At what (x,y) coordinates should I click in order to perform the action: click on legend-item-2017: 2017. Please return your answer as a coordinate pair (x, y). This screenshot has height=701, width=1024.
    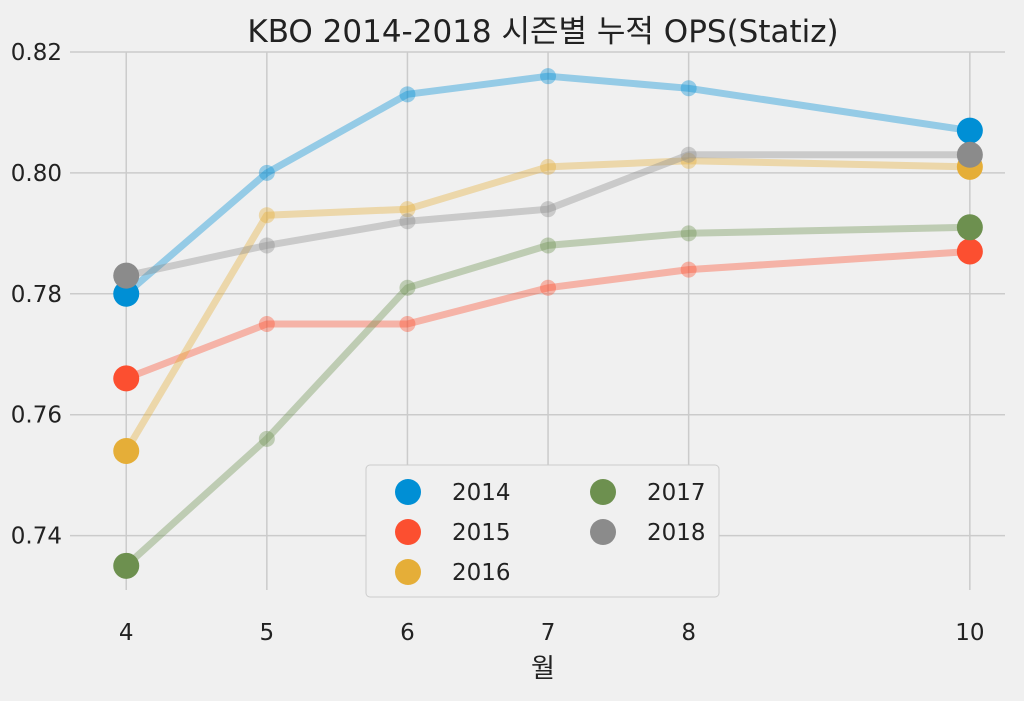
    Looking at the image, I should click on (648, 492).